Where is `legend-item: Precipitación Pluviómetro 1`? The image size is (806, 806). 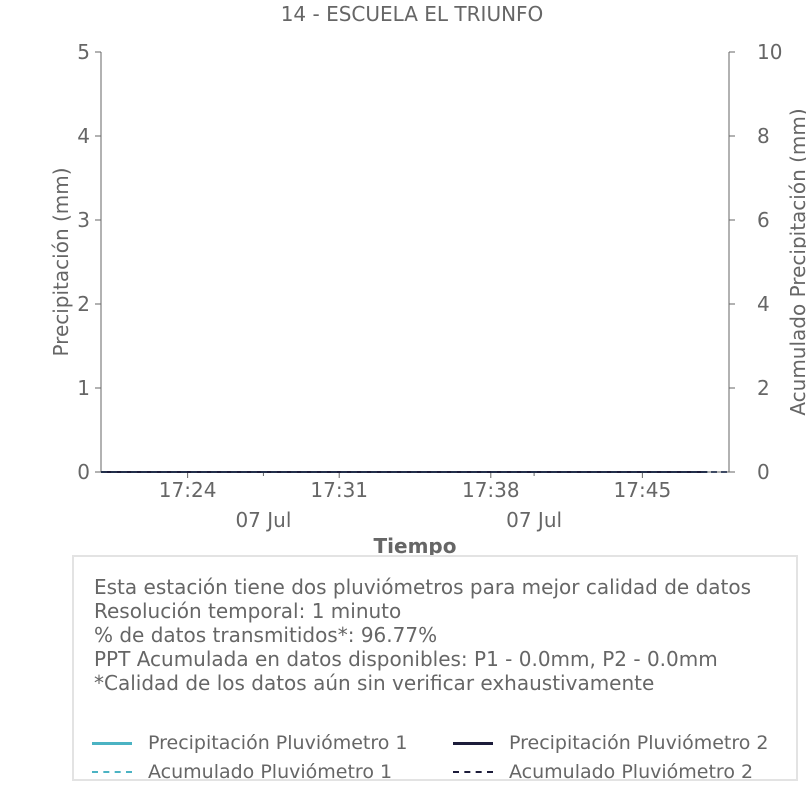 legend-item: Precipitación Pluviómetro 1 is located at coordinates (250, 743).